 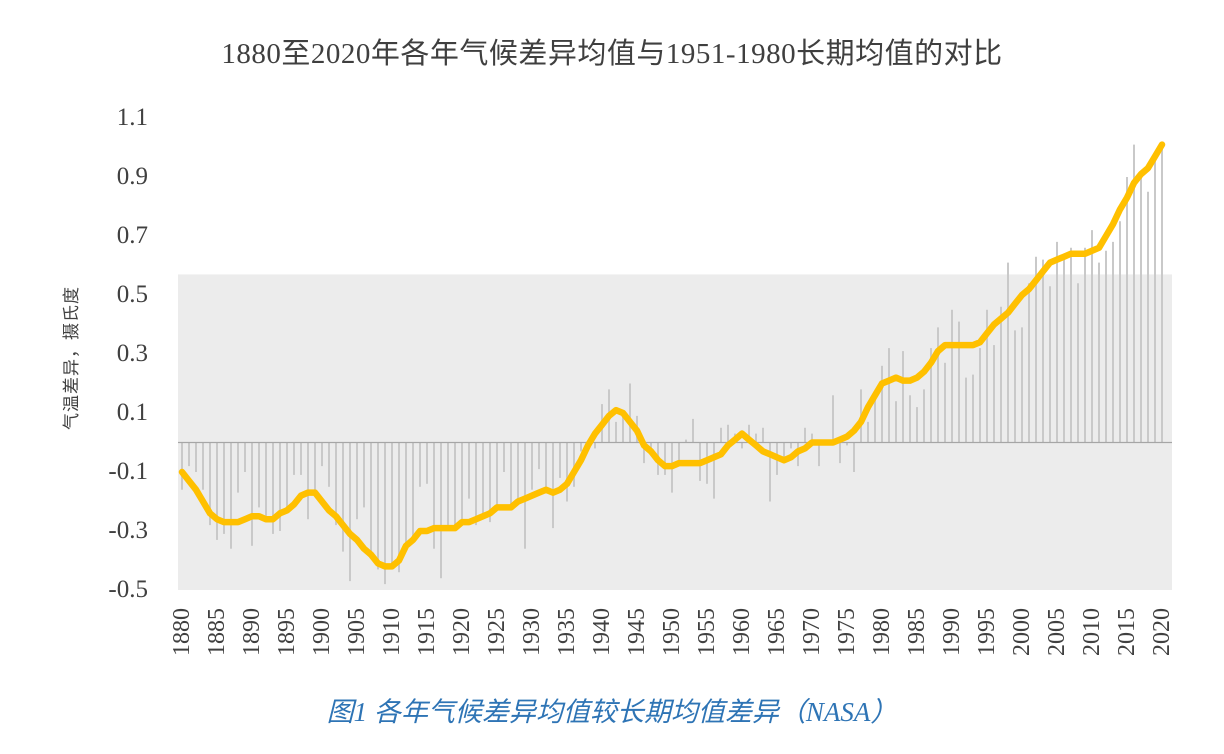 I want to click on y-tick-label: 0.3, so click(x=132, y=353).